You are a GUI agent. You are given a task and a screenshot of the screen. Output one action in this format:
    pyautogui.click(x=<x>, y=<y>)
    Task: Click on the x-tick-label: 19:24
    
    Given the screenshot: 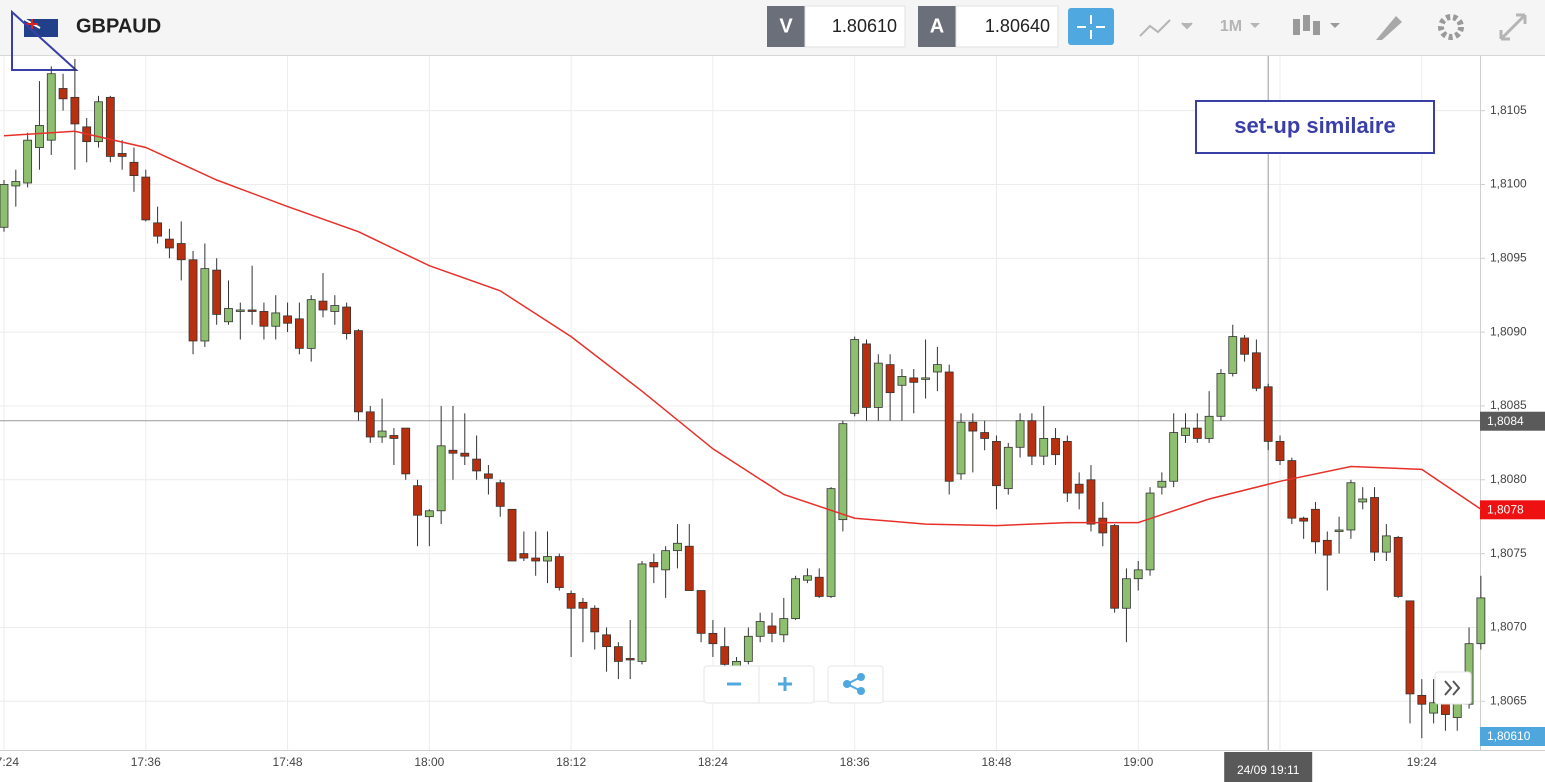 What is the action you would take?
    pyautogui.click(x=1422, y=762)
    